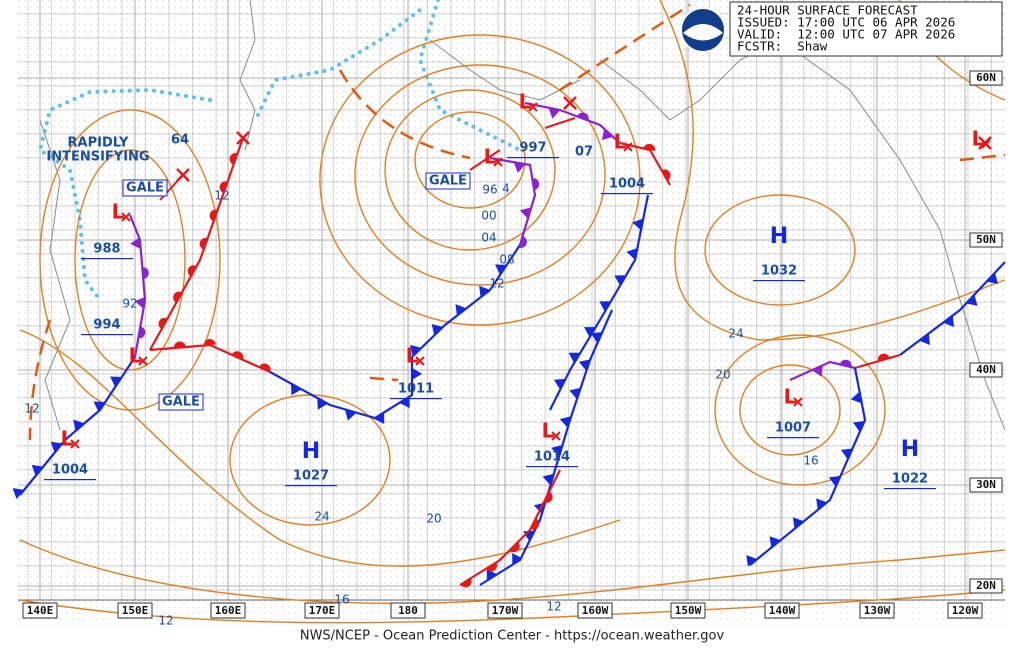  Describe the element at coordinates (532, 148) in the screenshot. I see `low-pressure: 997` at that location.